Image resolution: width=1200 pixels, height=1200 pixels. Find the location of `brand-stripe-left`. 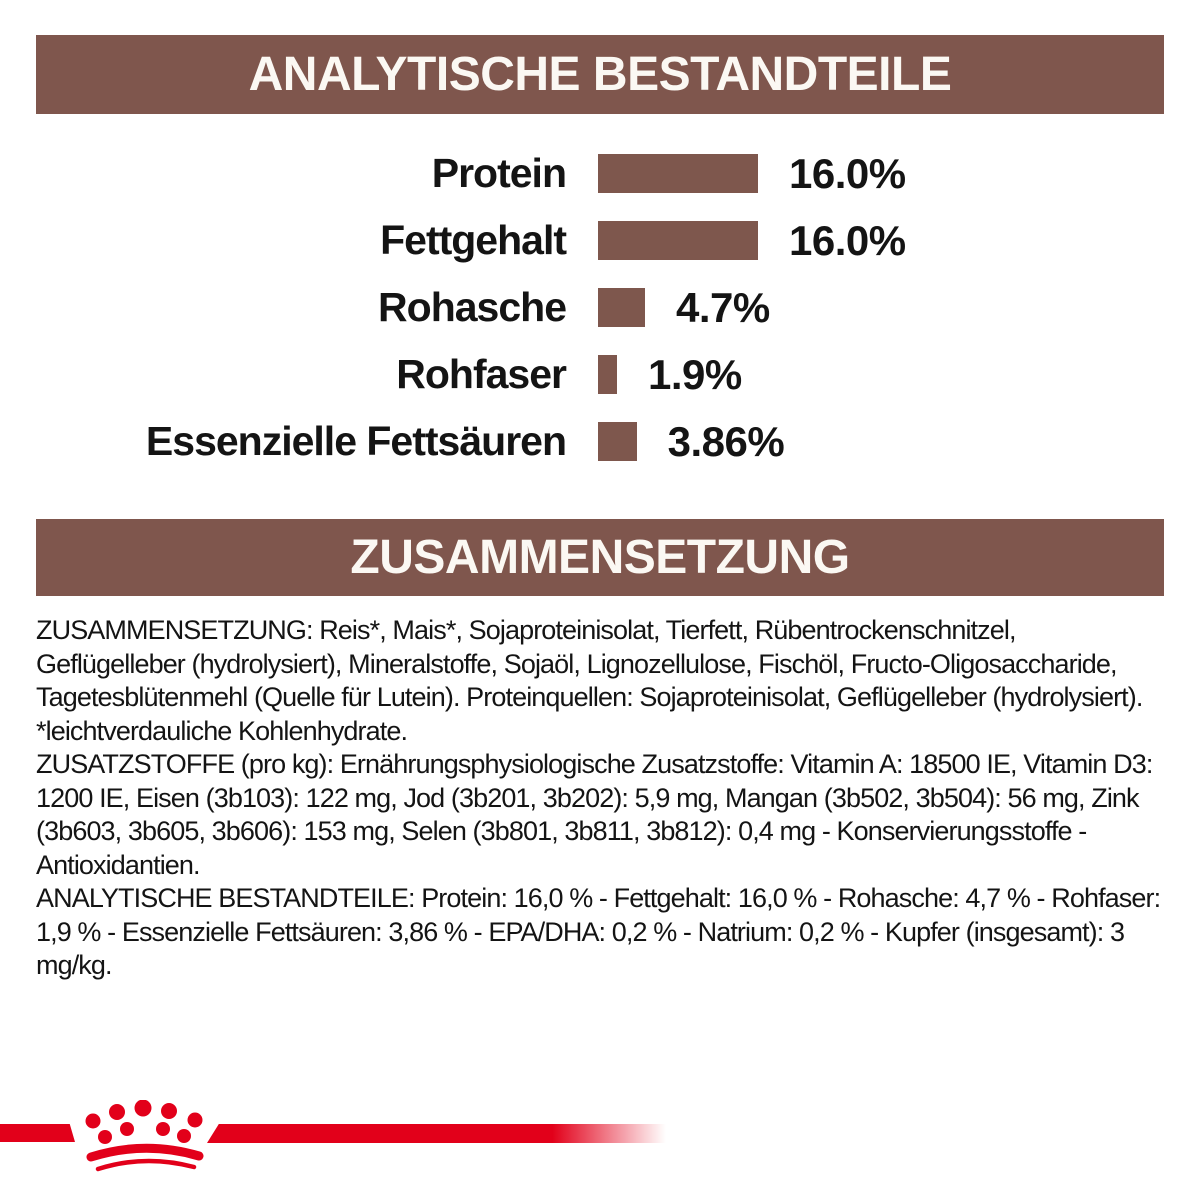

brand-stripe-left is located at coordinates (37, 1133).